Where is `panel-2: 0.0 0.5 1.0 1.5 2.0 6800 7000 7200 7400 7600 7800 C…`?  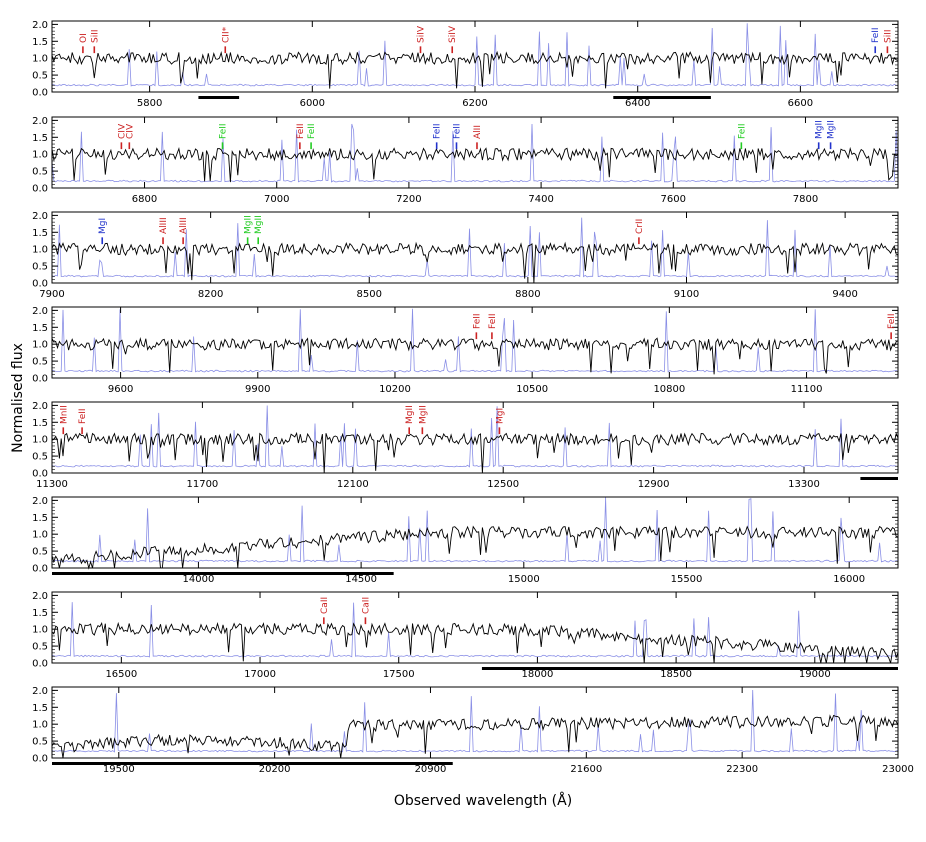 panel-2: 0.0 0.5 1.0 1.5 2.0 6800 7000 7200 7400 7600 7800 C… is located at coordinates (465, 160).